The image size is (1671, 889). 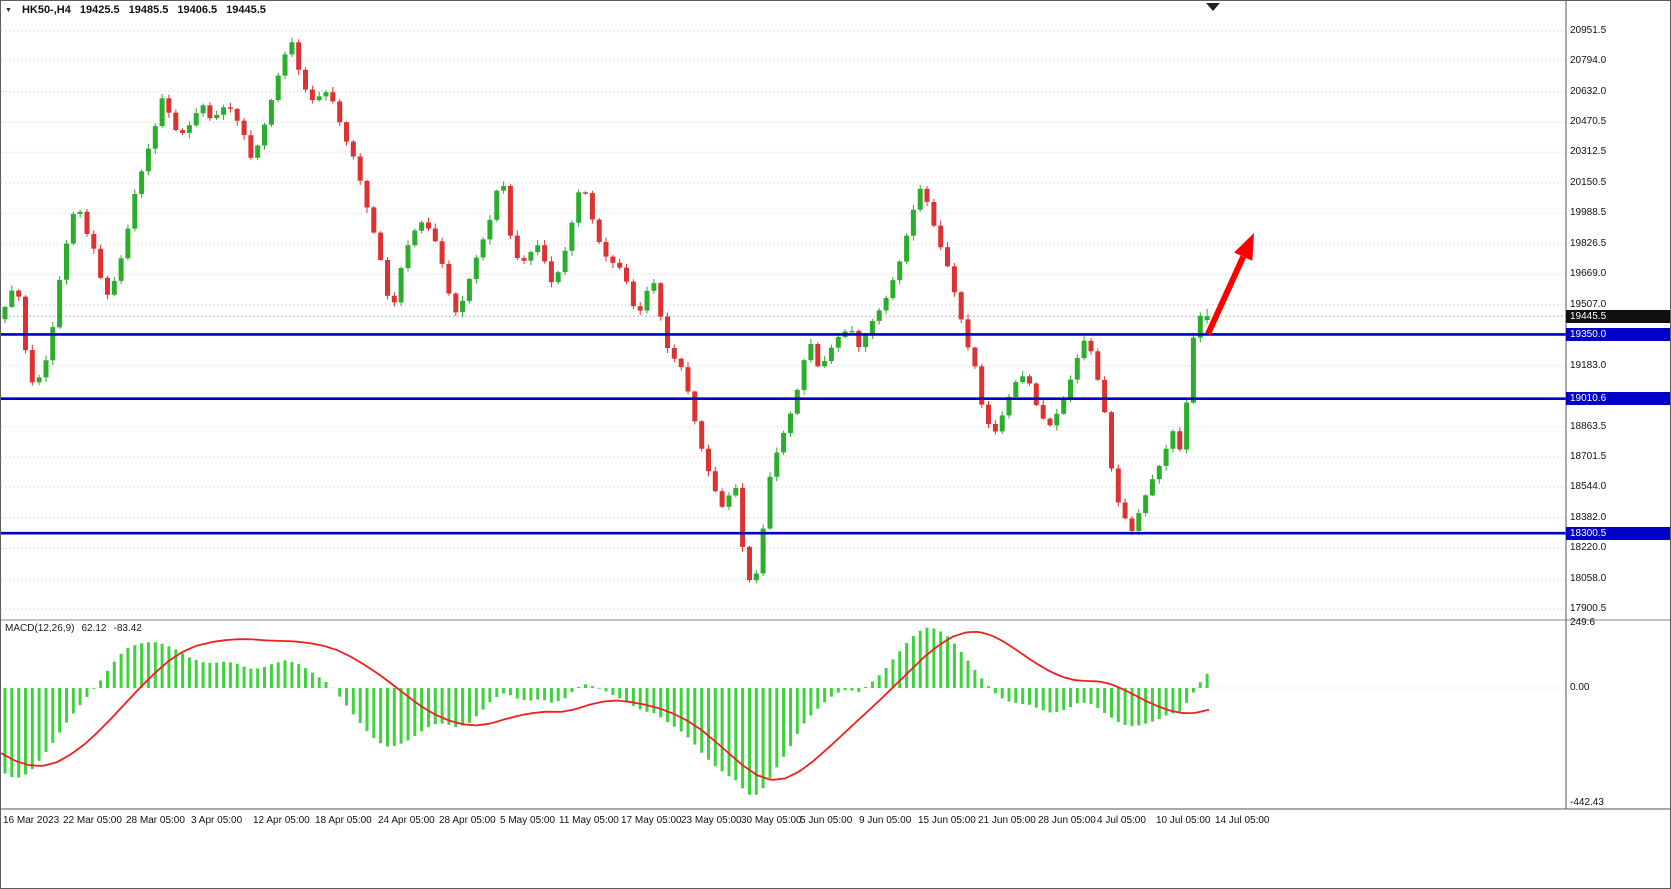 What do you see at coordinates (1213, 7) in the screenshot?
I see `chart-shift-marker` at bounding box center [1213, 7].